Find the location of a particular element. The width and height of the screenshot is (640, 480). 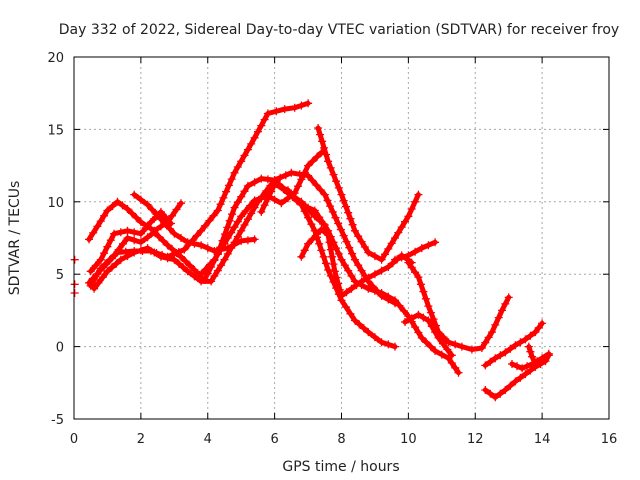

x-tick-label: 6 is located at coordinates (274, 439).